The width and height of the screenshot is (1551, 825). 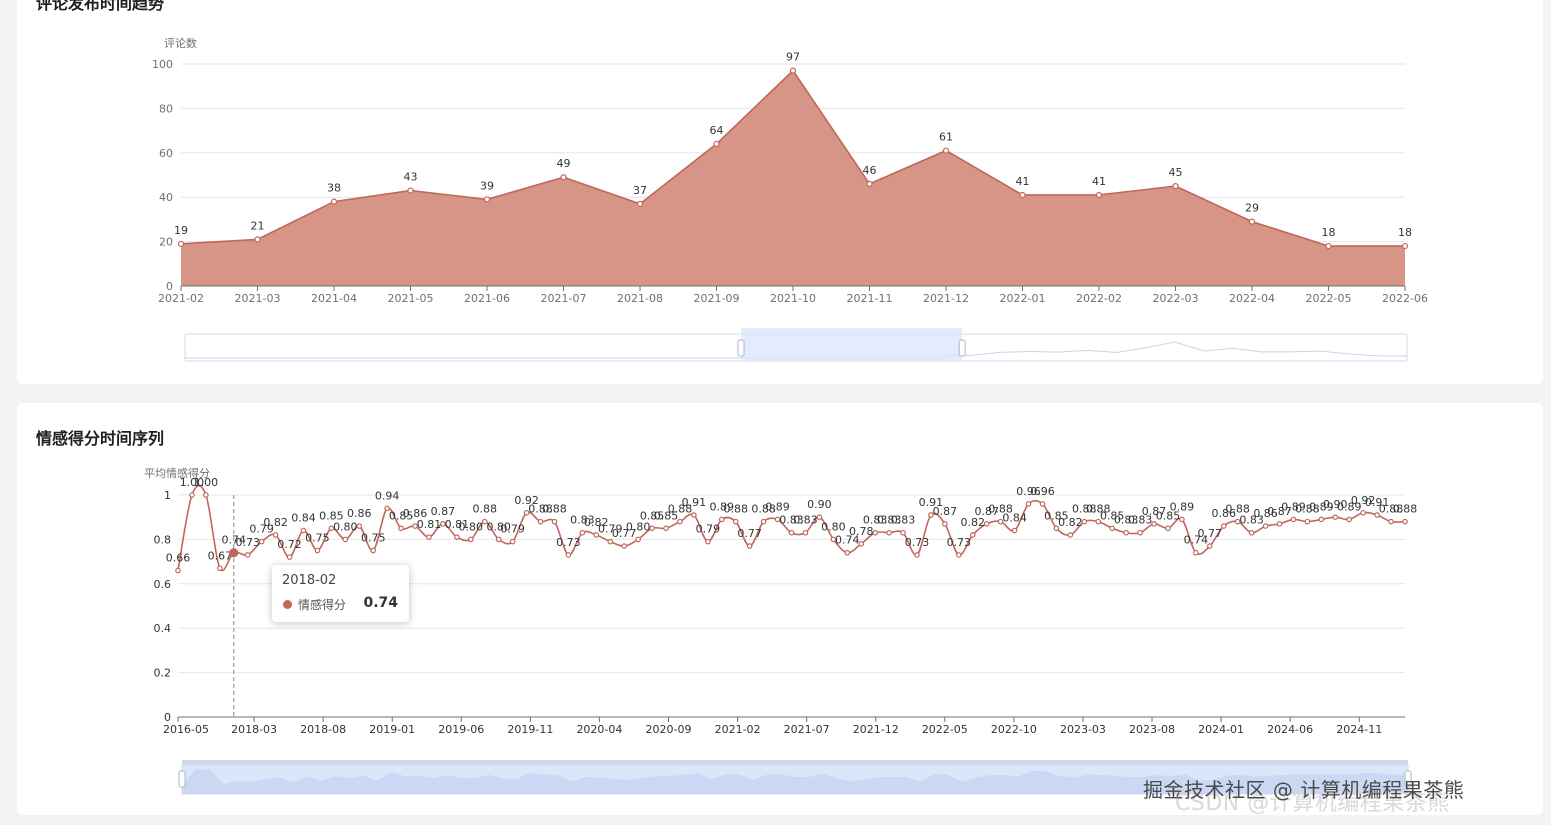 What do you see at coordinates (1408, 779) in the screenshot?
I see `zoom-handle-right` at bounding box center [1408, 779].